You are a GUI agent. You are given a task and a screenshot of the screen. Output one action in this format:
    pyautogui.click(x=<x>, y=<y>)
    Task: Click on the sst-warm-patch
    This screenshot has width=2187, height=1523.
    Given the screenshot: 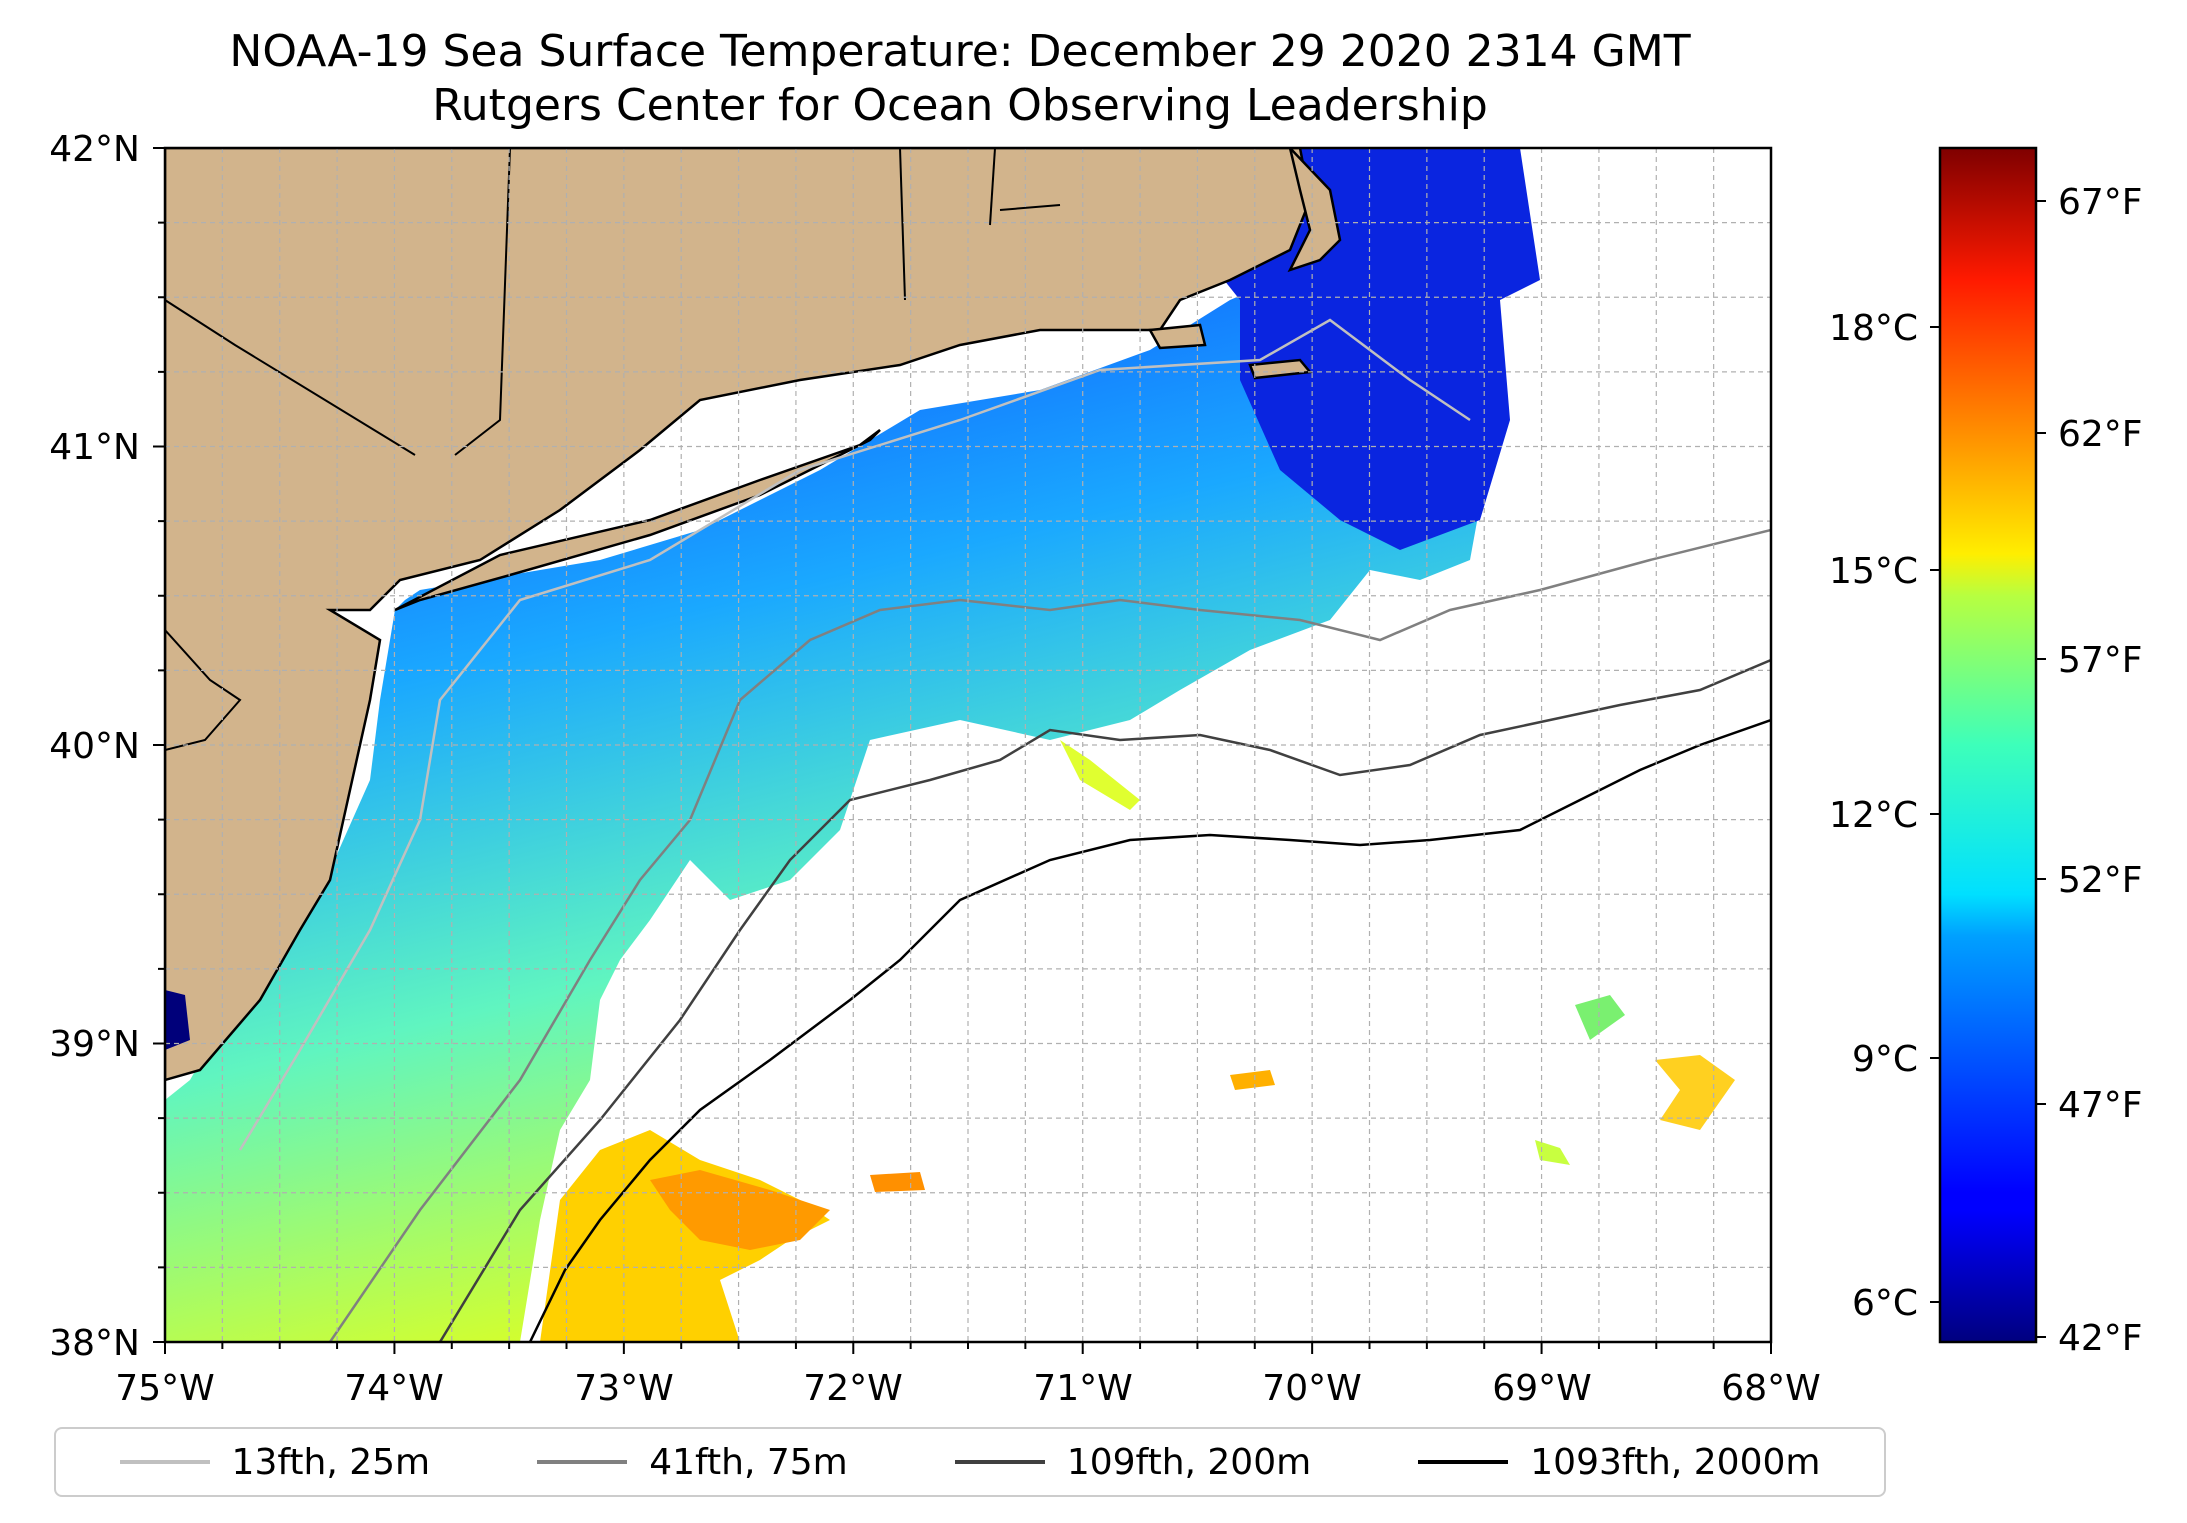 What is the action you would take?
    pyautogui.click(x=685, y=1236)
    